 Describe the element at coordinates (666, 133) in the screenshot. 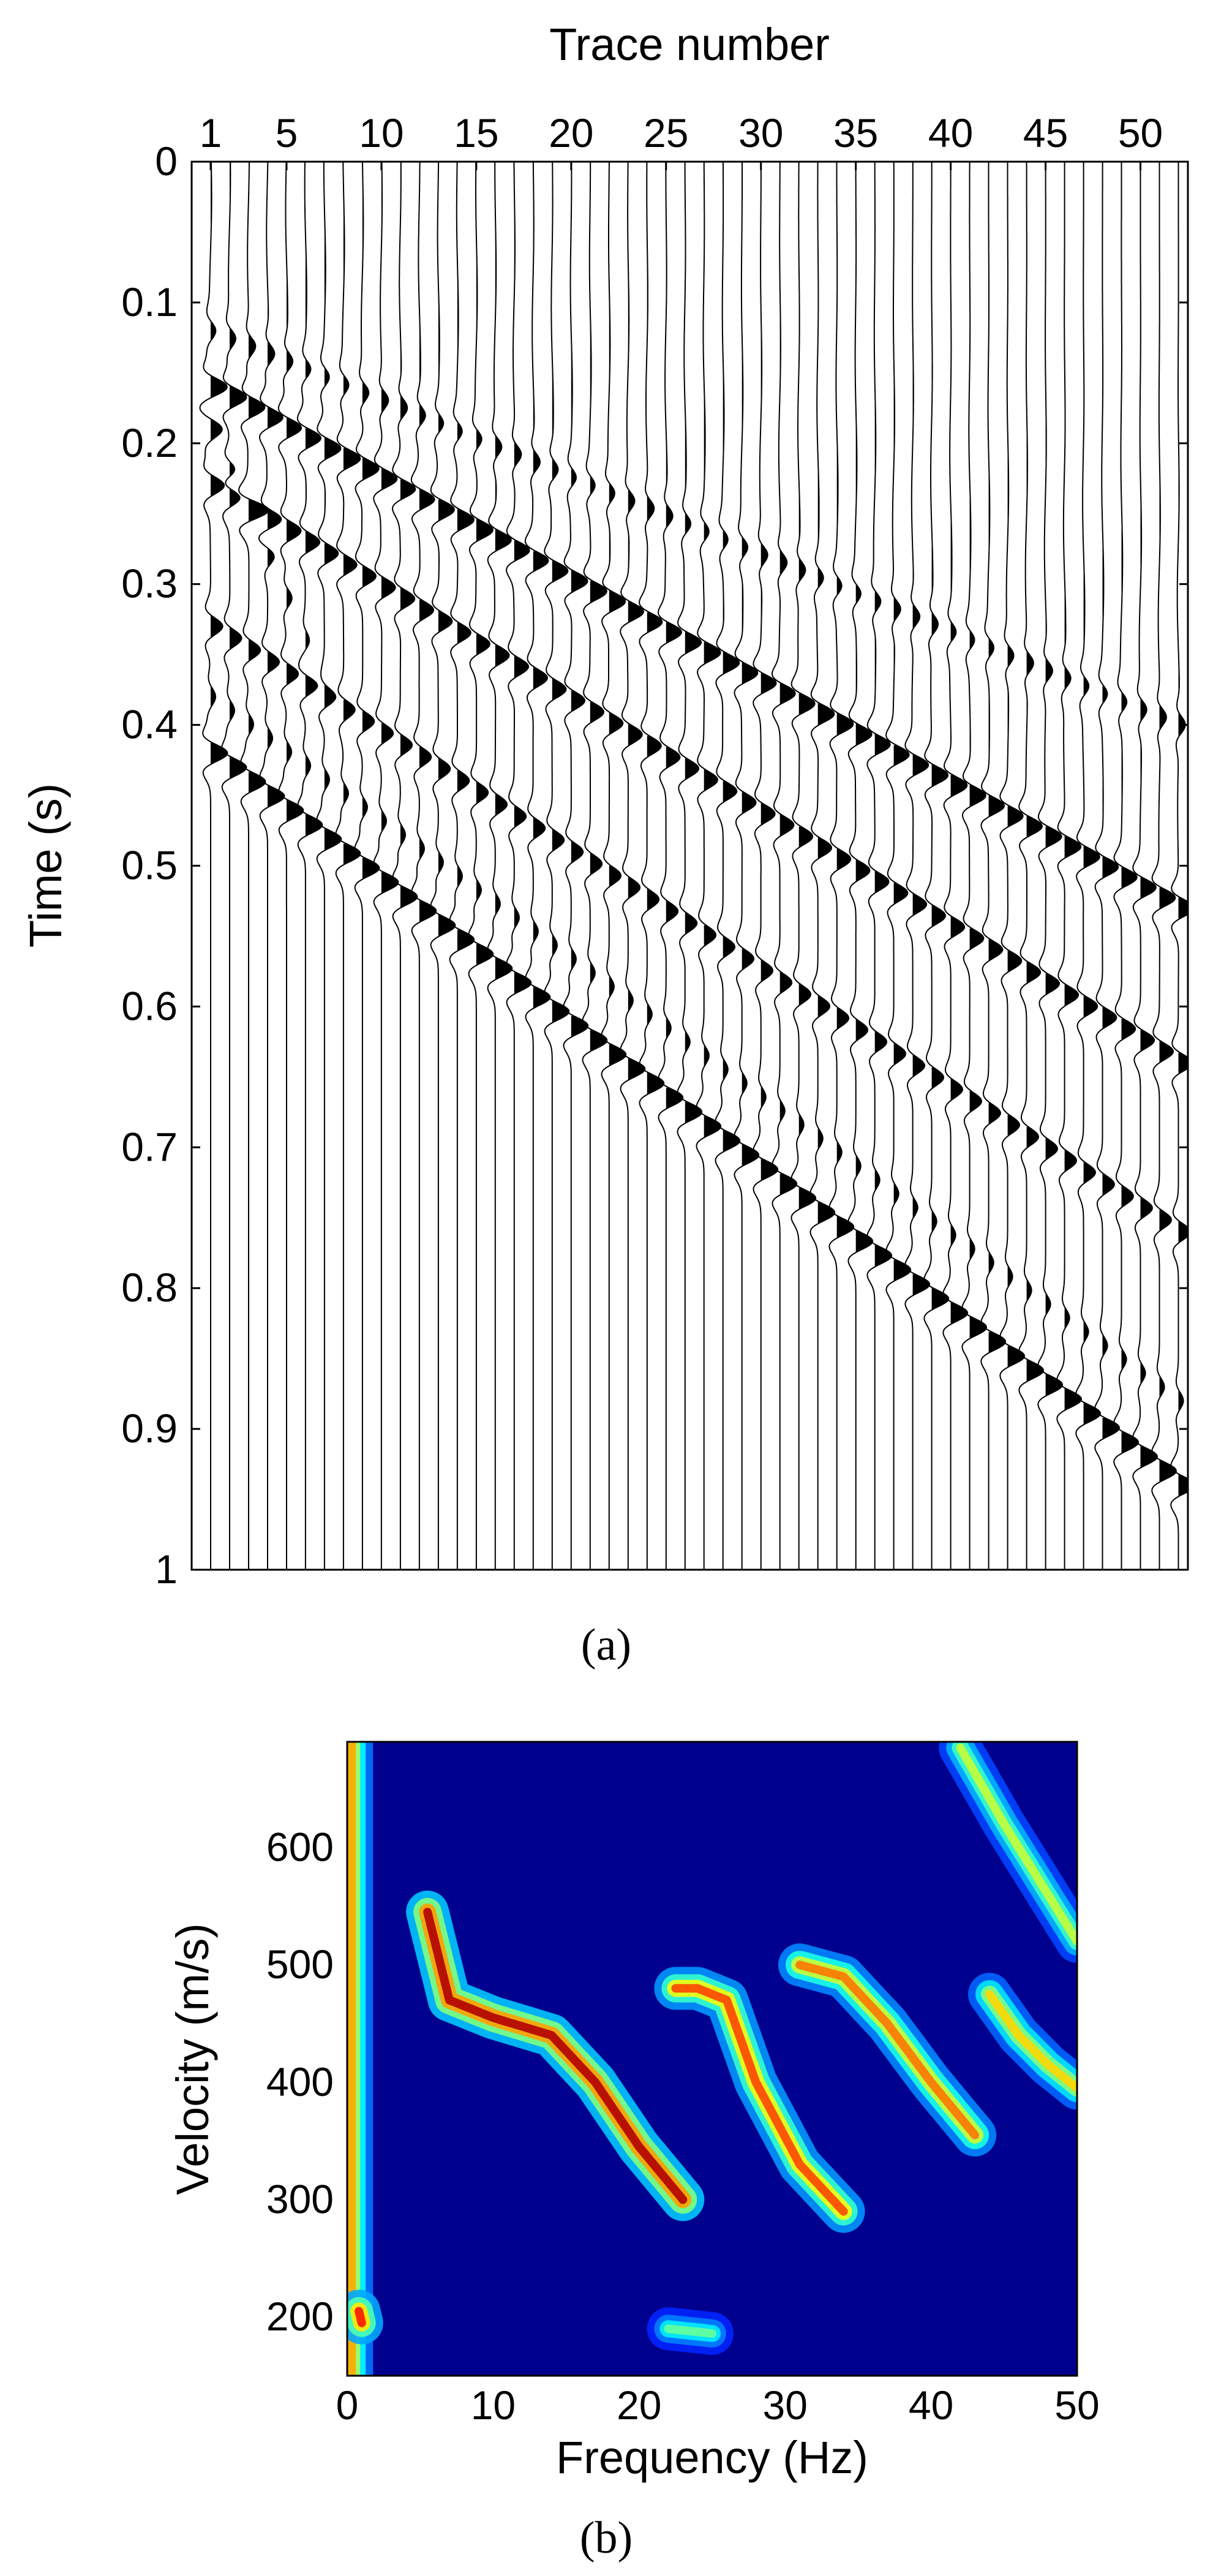

I see `x-tick-label: 25` at that location.